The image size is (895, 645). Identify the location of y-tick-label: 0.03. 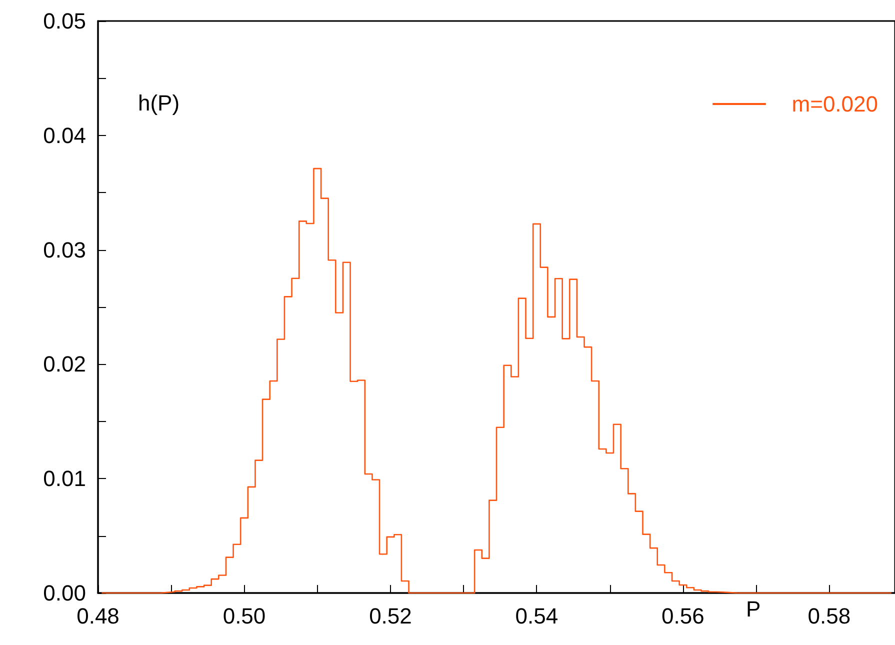
(64, 249).